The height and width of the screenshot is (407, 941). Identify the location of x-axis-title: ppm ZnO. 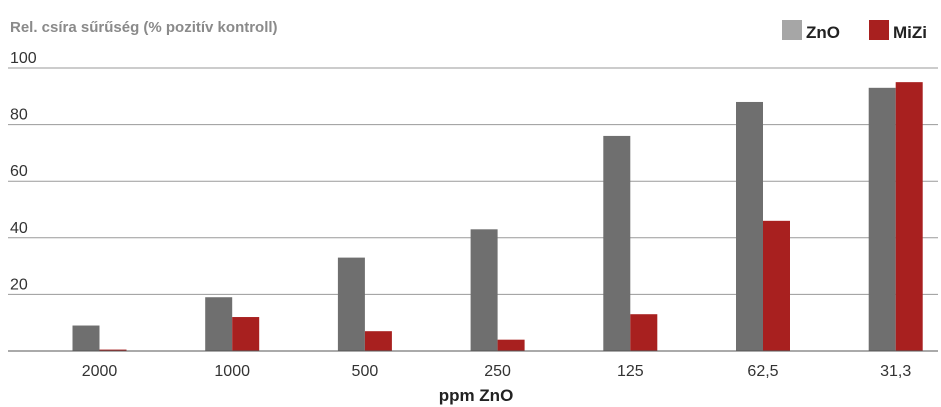
(476, 395).